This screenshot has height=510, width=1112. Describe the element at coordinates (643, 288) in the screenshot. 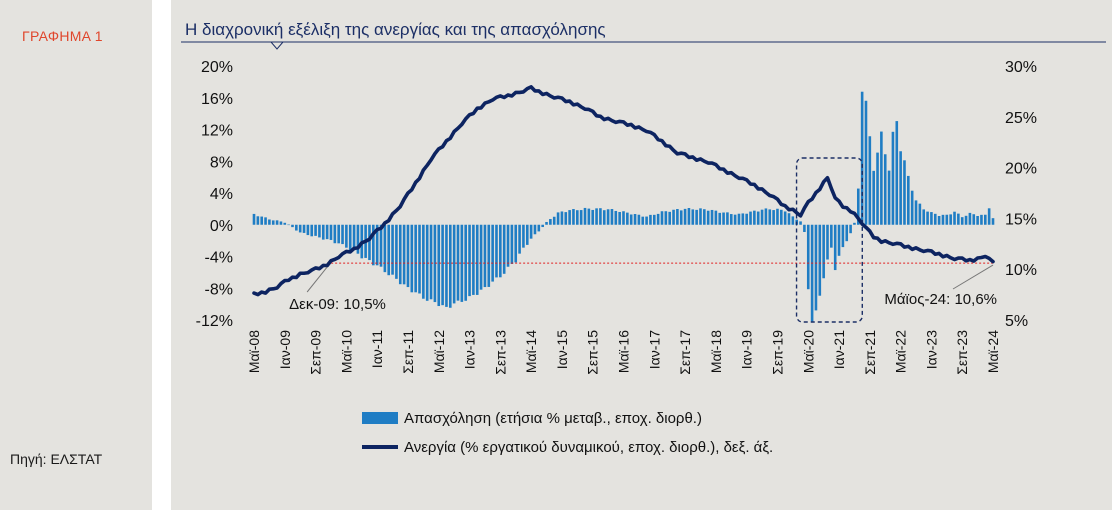

I see `annotations: Δεκ-09: 10,5% Μάϊος-24: 10,6%` at that location.